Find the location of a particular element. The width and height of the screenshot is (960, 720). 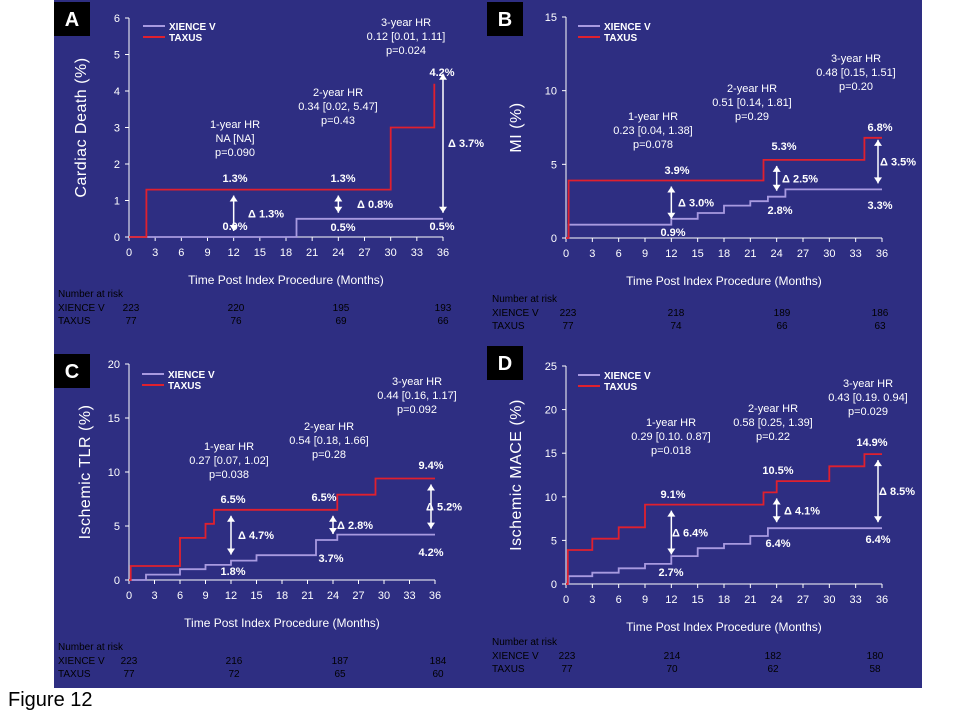

x-tick-label: 27 is located at coordinates (364, 253).